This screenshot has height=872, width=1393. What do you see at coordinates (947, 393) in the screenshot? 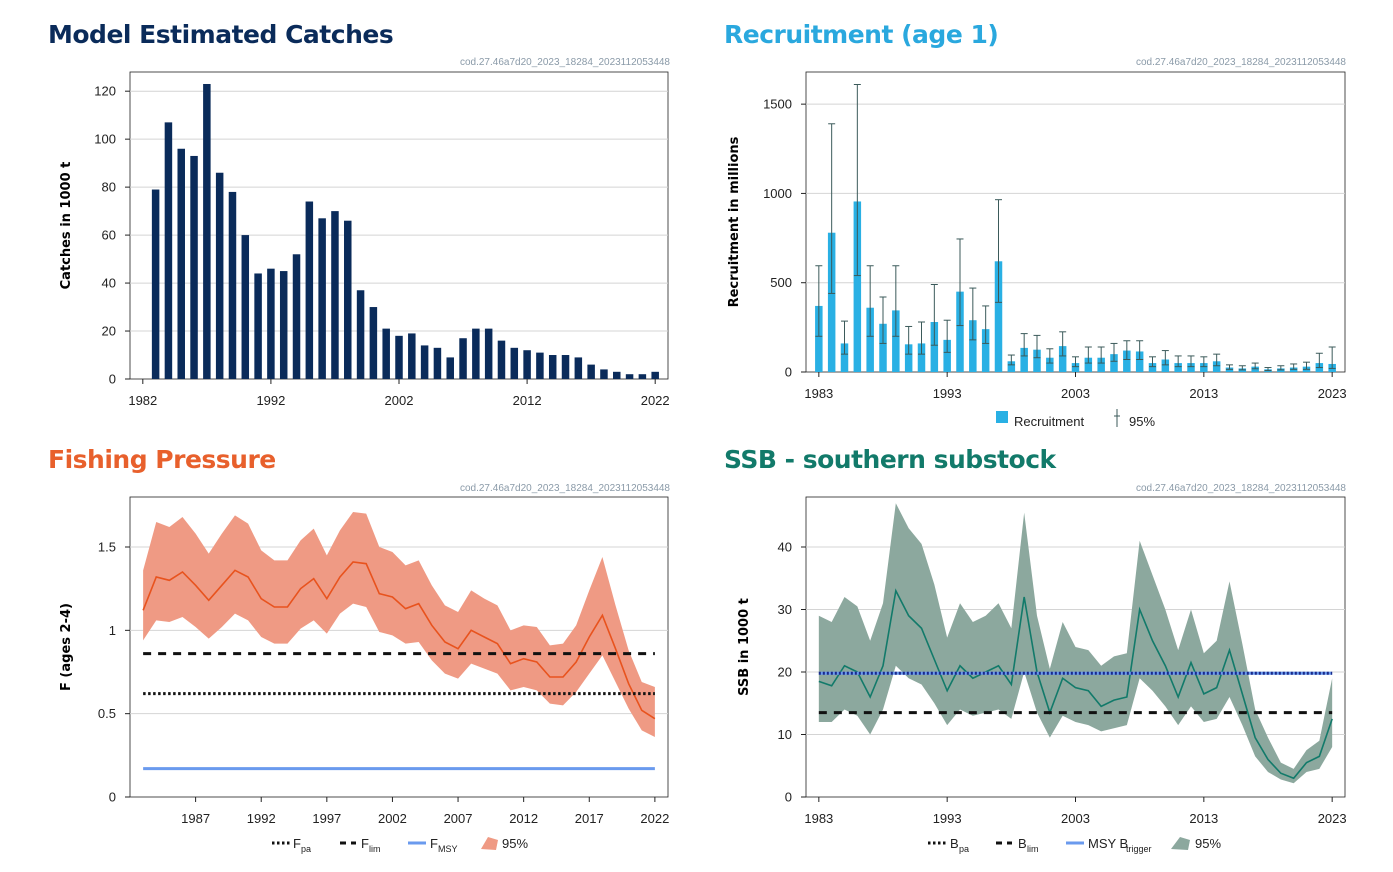
I see `recruitment-xtick-label: 1993` at bounding box center [947, 393].